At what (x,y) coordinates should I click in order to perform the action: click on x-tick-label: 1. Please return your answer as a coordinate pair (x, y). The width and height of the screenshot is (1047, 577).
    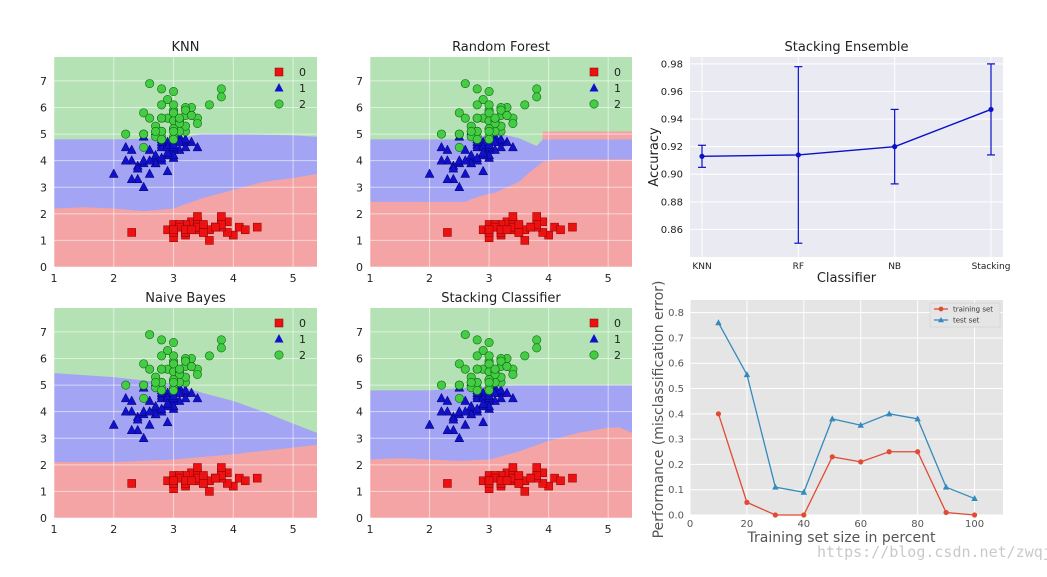
    Looking at the image, I should click on (54, 529).